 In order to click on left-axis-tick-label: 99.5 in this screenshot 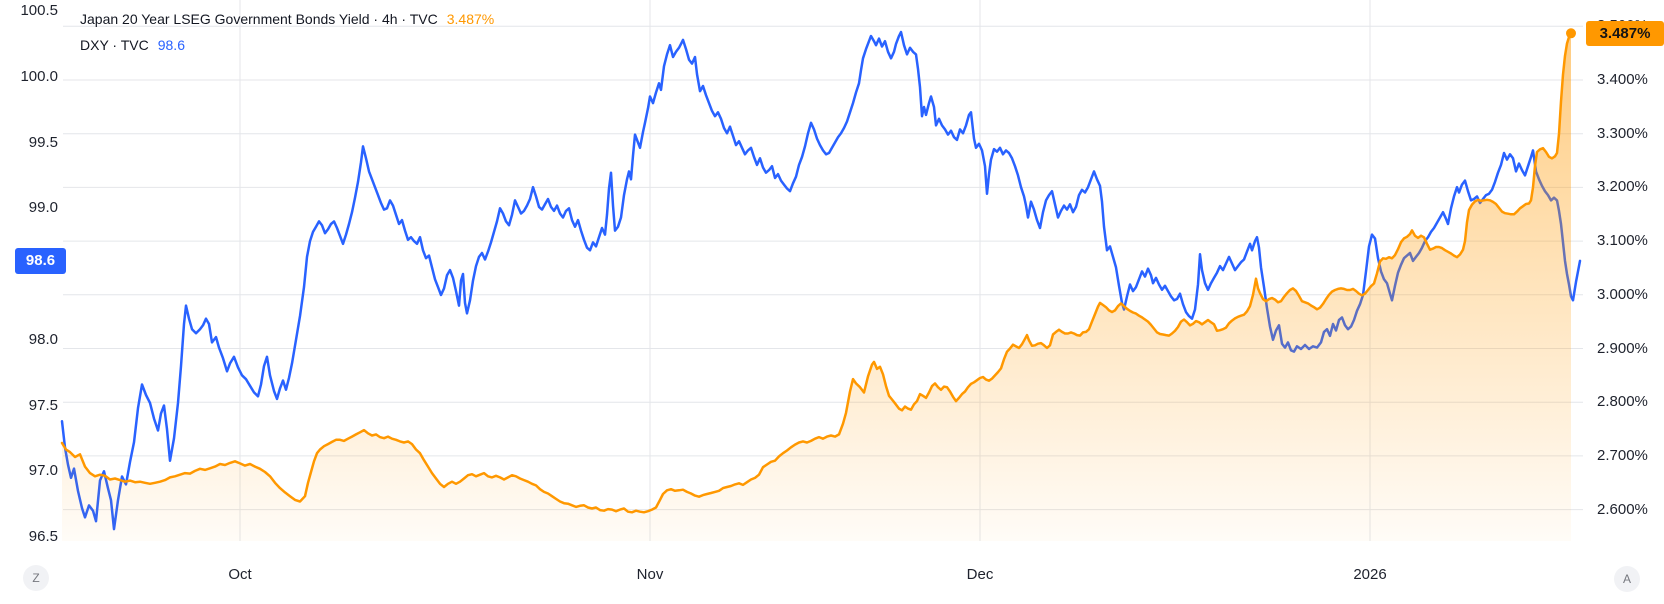, I will do `click(43, 142)`.